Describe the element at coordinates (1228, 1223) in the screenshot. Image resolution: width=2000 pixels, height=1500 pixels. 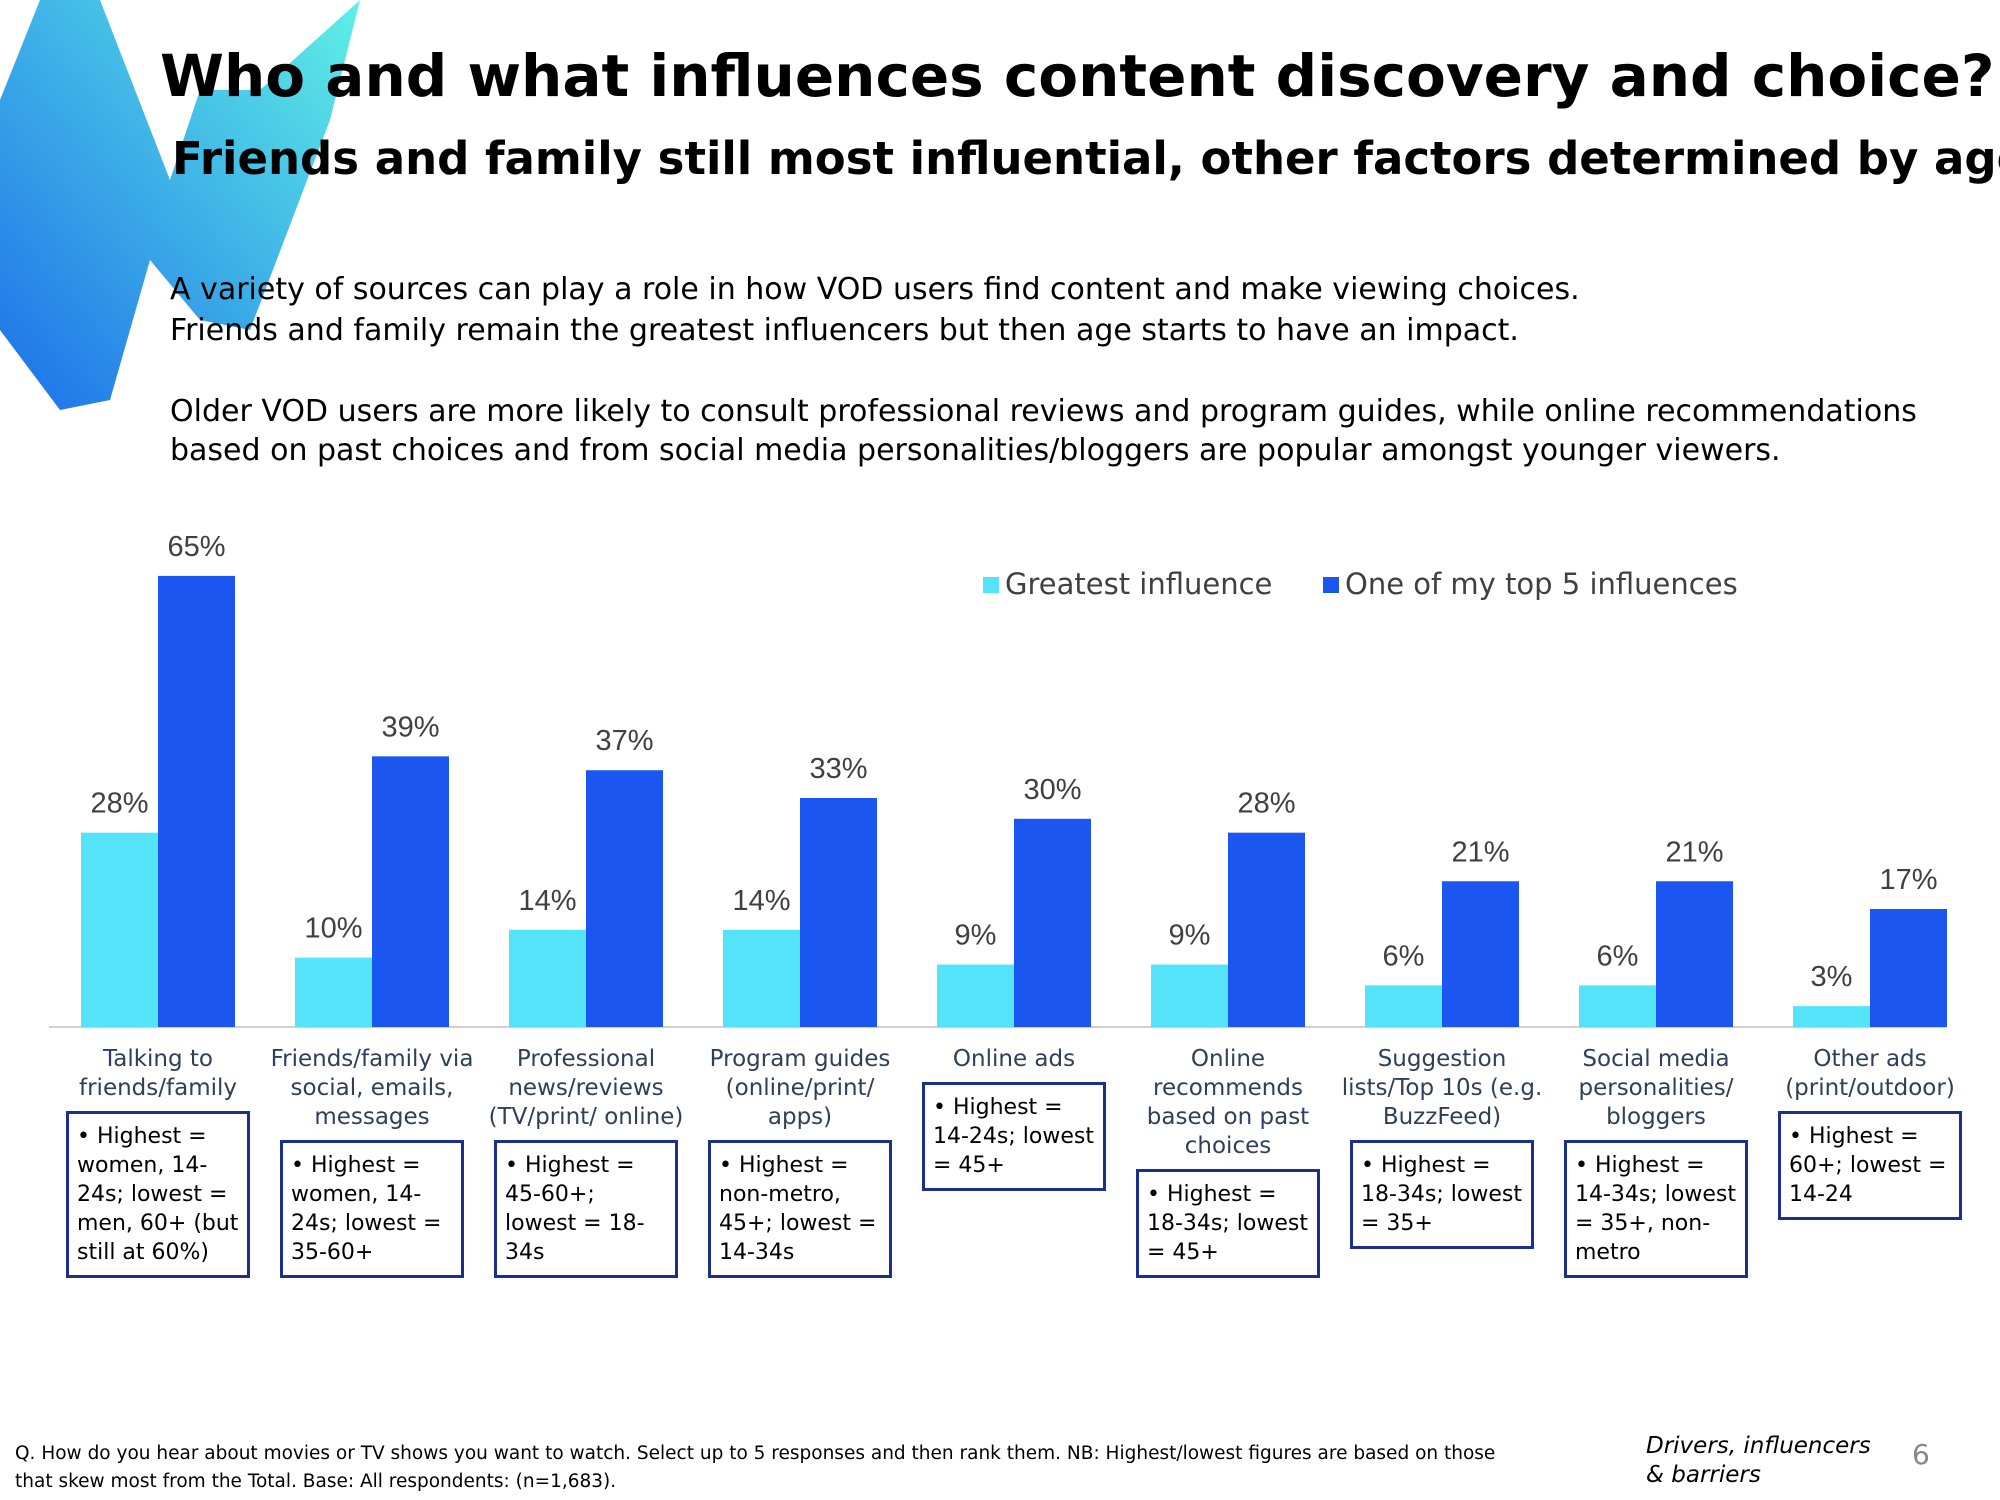
I see `note-box: Highest = 18-34s; lowest = 45+` at that location.